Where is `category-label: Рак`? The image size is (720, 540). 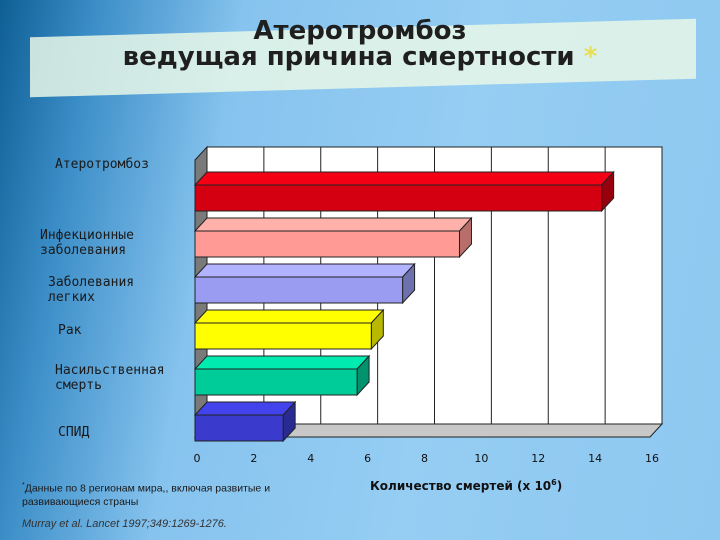 category-label: Рак is located at coordinates (70, 330).